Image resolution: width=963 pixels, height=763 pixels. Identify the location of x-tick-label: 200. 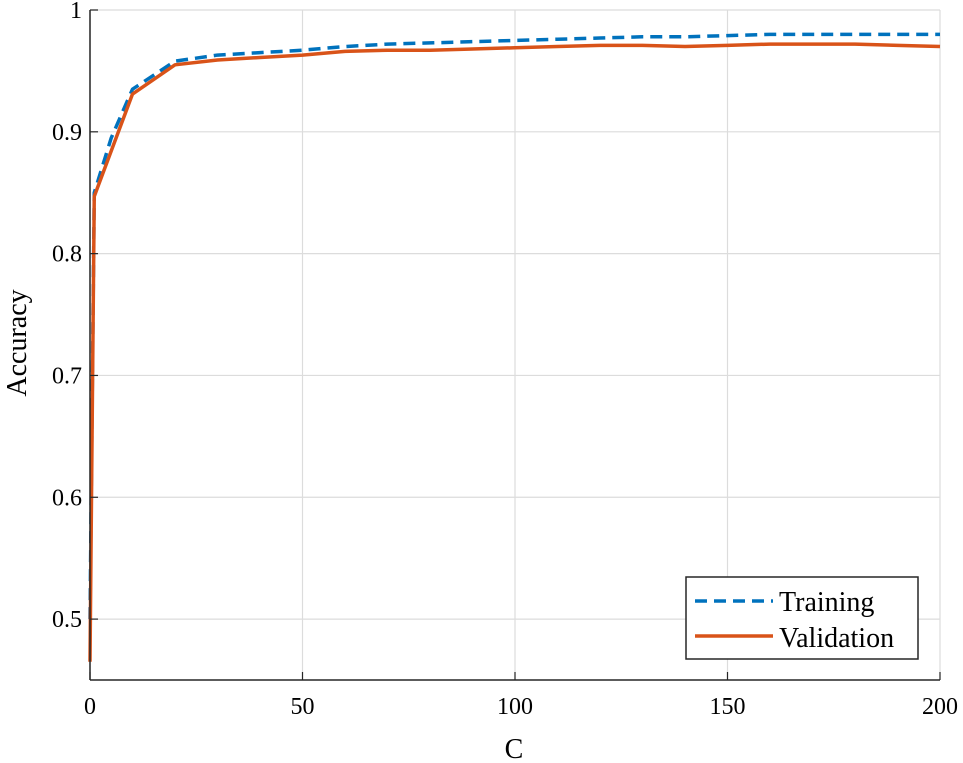
(940, 707).